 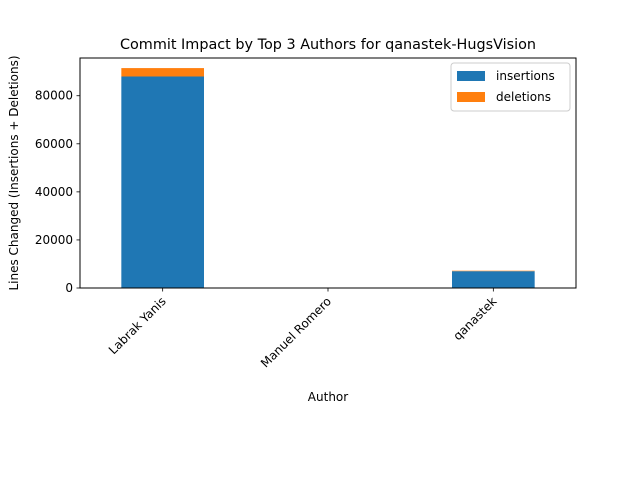 I want to click on y-tick-label: 20000, so click(x=54, y=240).